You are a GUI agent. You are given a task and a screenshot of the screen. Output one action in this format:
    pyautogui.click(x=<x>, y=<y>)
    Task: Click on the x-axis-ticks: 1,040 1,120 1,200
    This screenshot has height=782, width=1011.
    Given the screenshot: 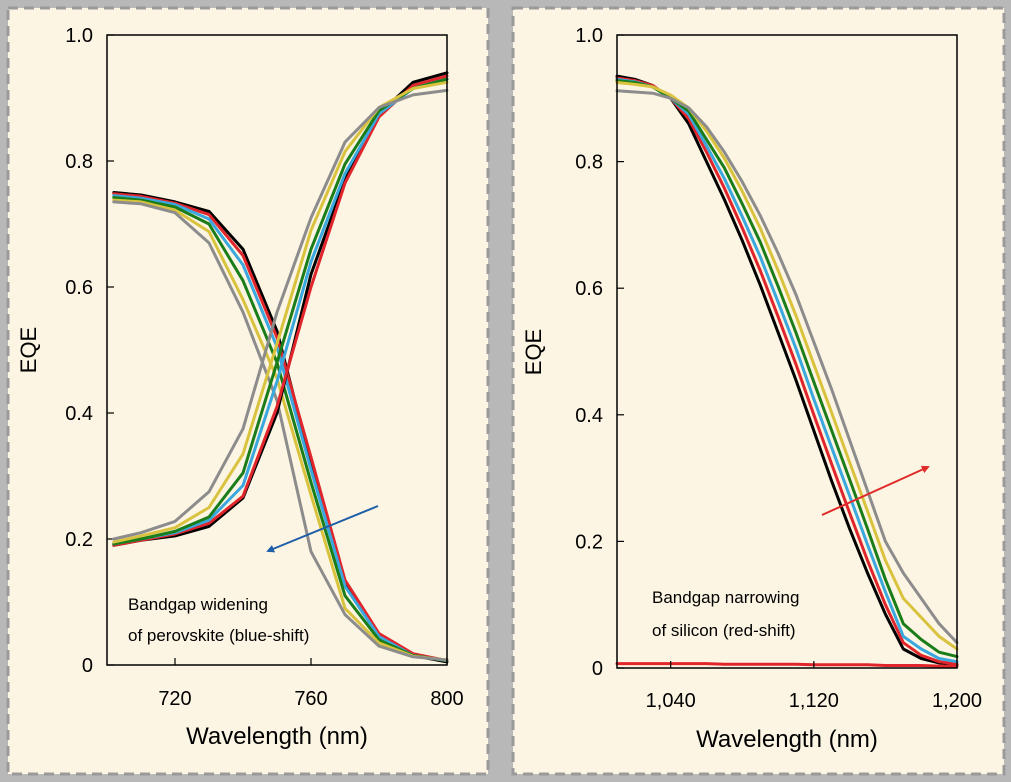 What is the action you would take?
    pyautogui.click(x=814, y=686)
    